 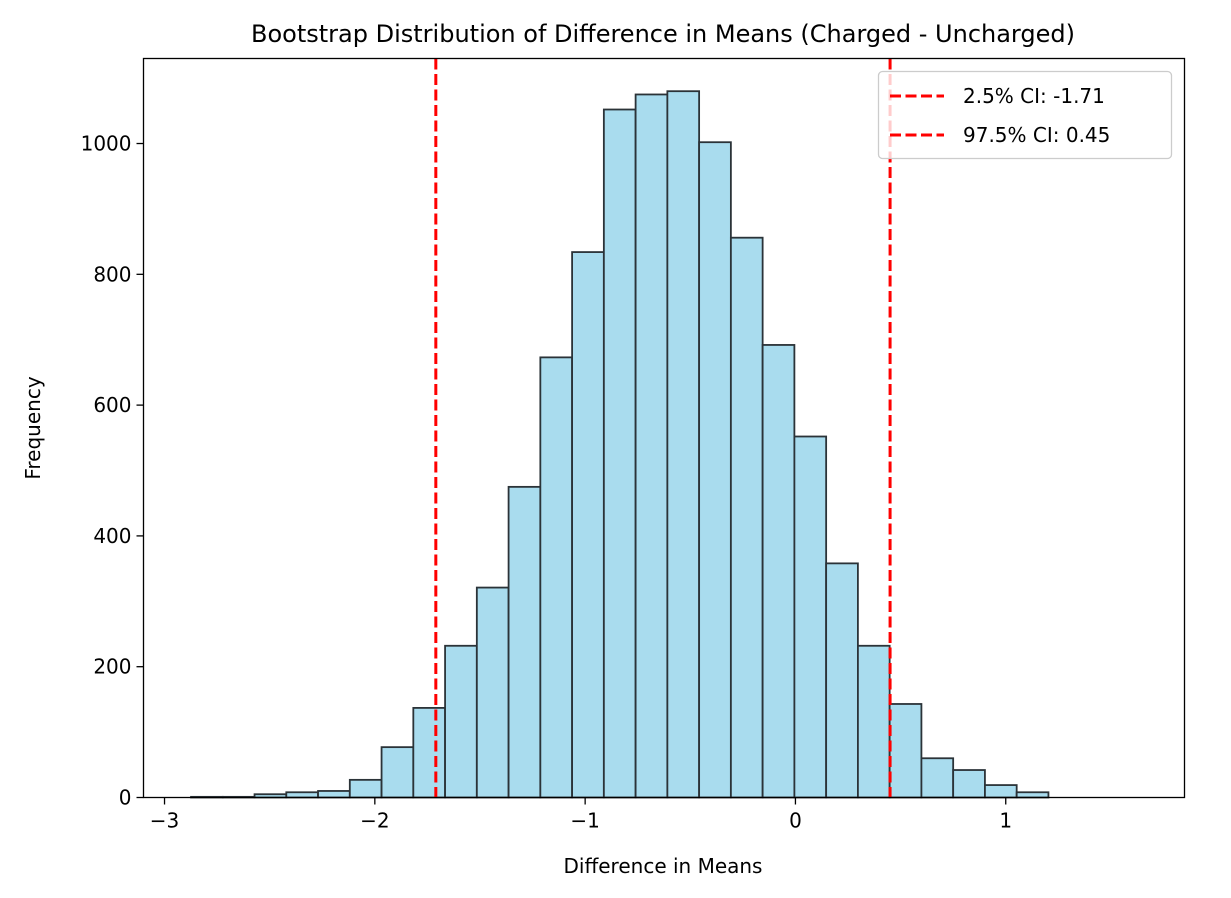 I want to click on y-axis: 0 200 400 600 800 1000, so click(x=112, y=471).